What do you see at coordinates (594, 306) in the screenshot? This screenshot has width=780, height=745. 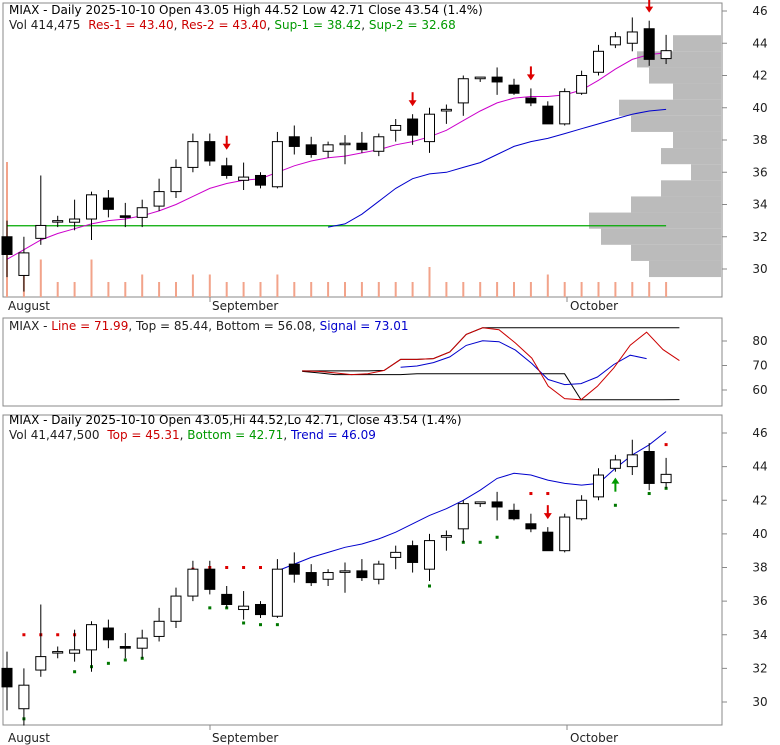 I see `x-label-october: October` at bounding box center [594, 306].